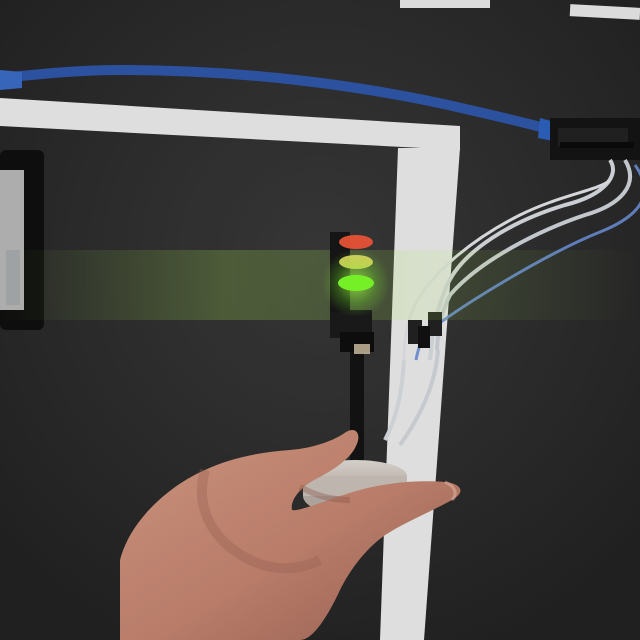 The image size is (640, 640). What do you see at coordinates (595, 139) in the screenshot?
I see `microcontroller-board` at bounding box center [595, 139].